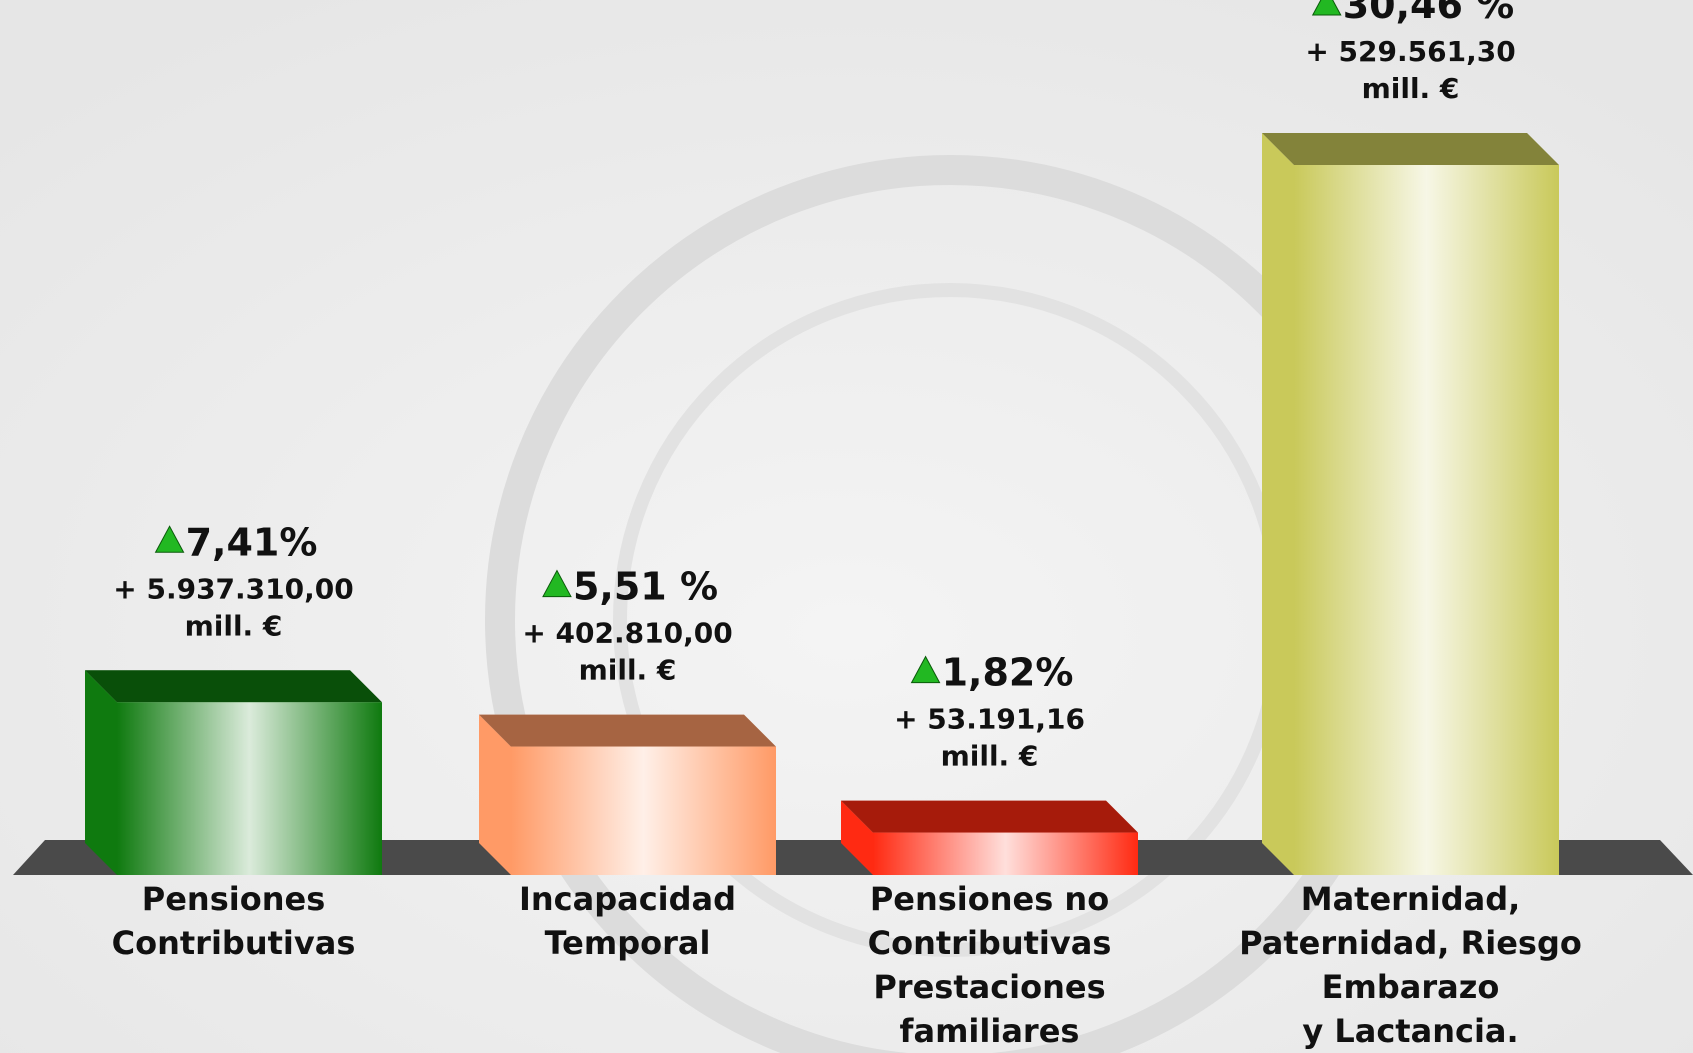  I want to click on category-label-line: Maternidad,, so click(1411, 899).